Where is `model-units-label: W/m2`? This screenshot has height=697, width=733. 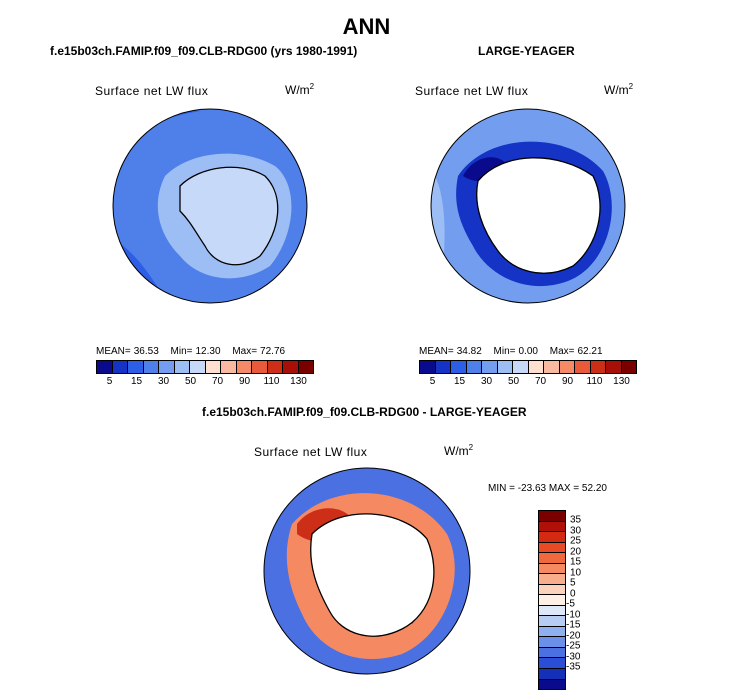 model-units-label: W/m2 is located at coordinates (300, 89).